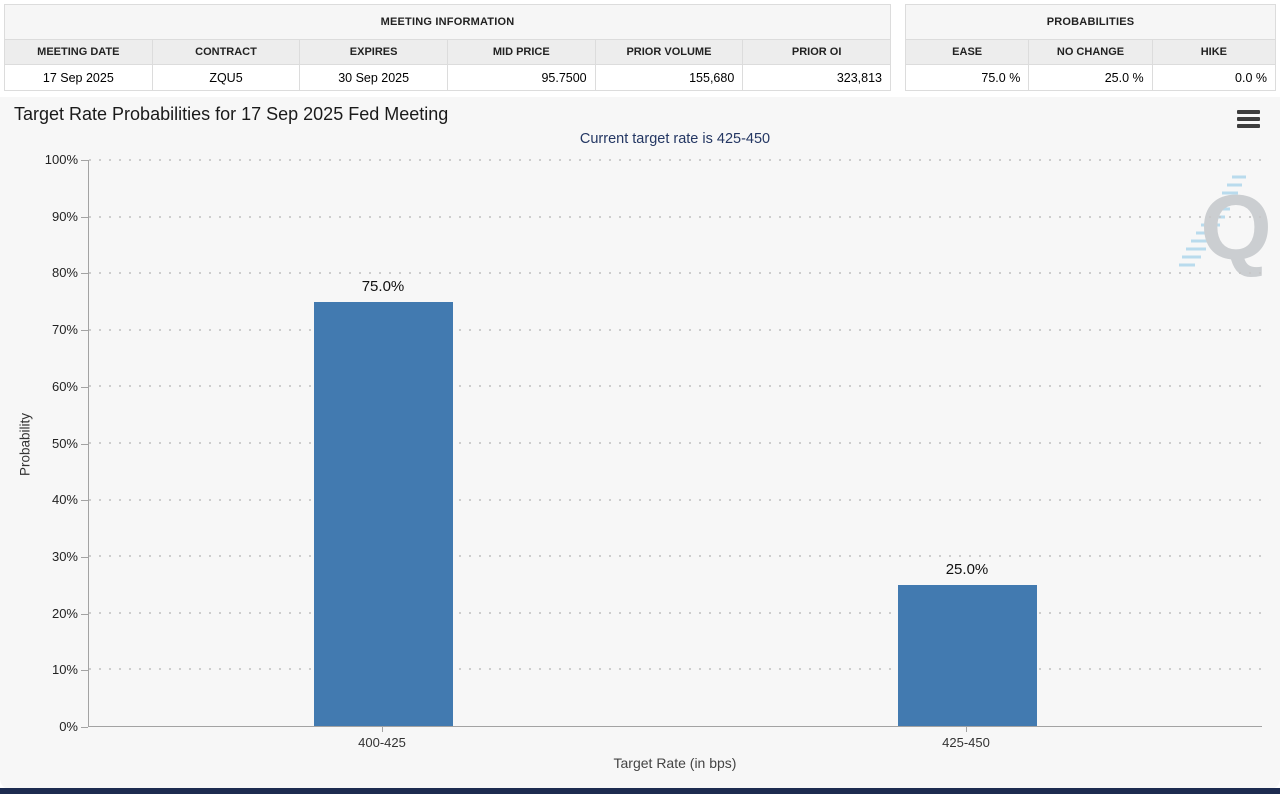 This screenshot has height=794, width=1280. Describe the element at coordinates (1236, 228) in the screenshot. I see `svg-text: Q` at that location.